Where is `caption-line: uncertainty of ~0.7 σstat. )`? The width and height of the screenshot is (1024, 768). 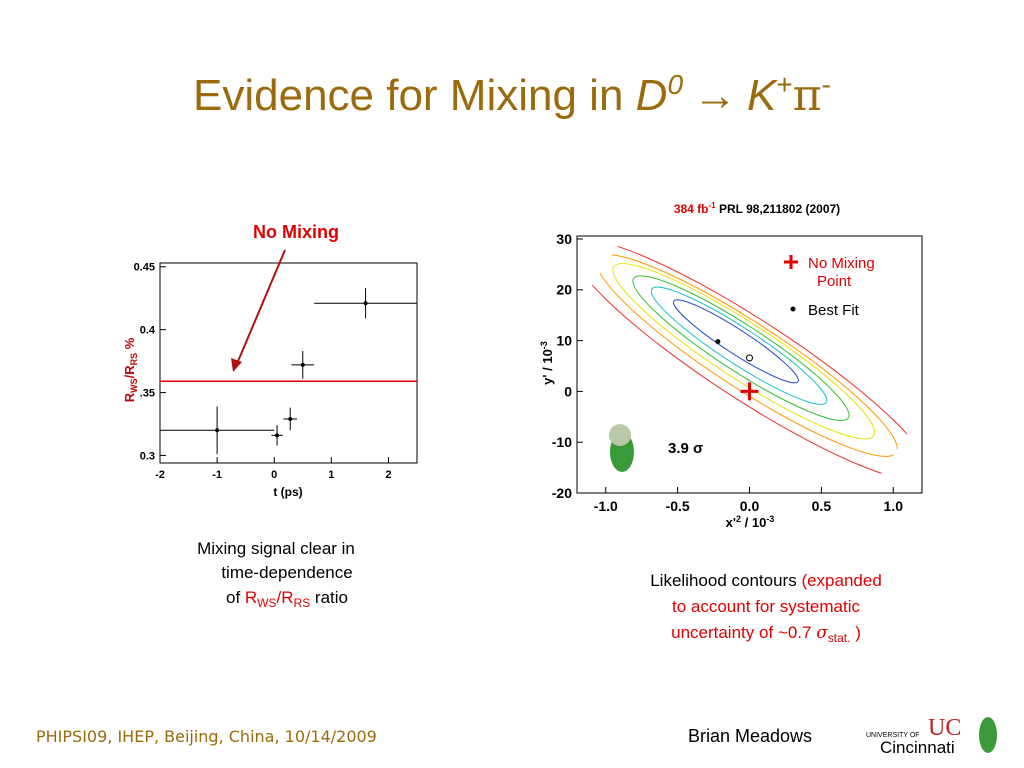 caption-line: uncertainty of ~0.7 σstat. ) is located at coordinates (766, 634).